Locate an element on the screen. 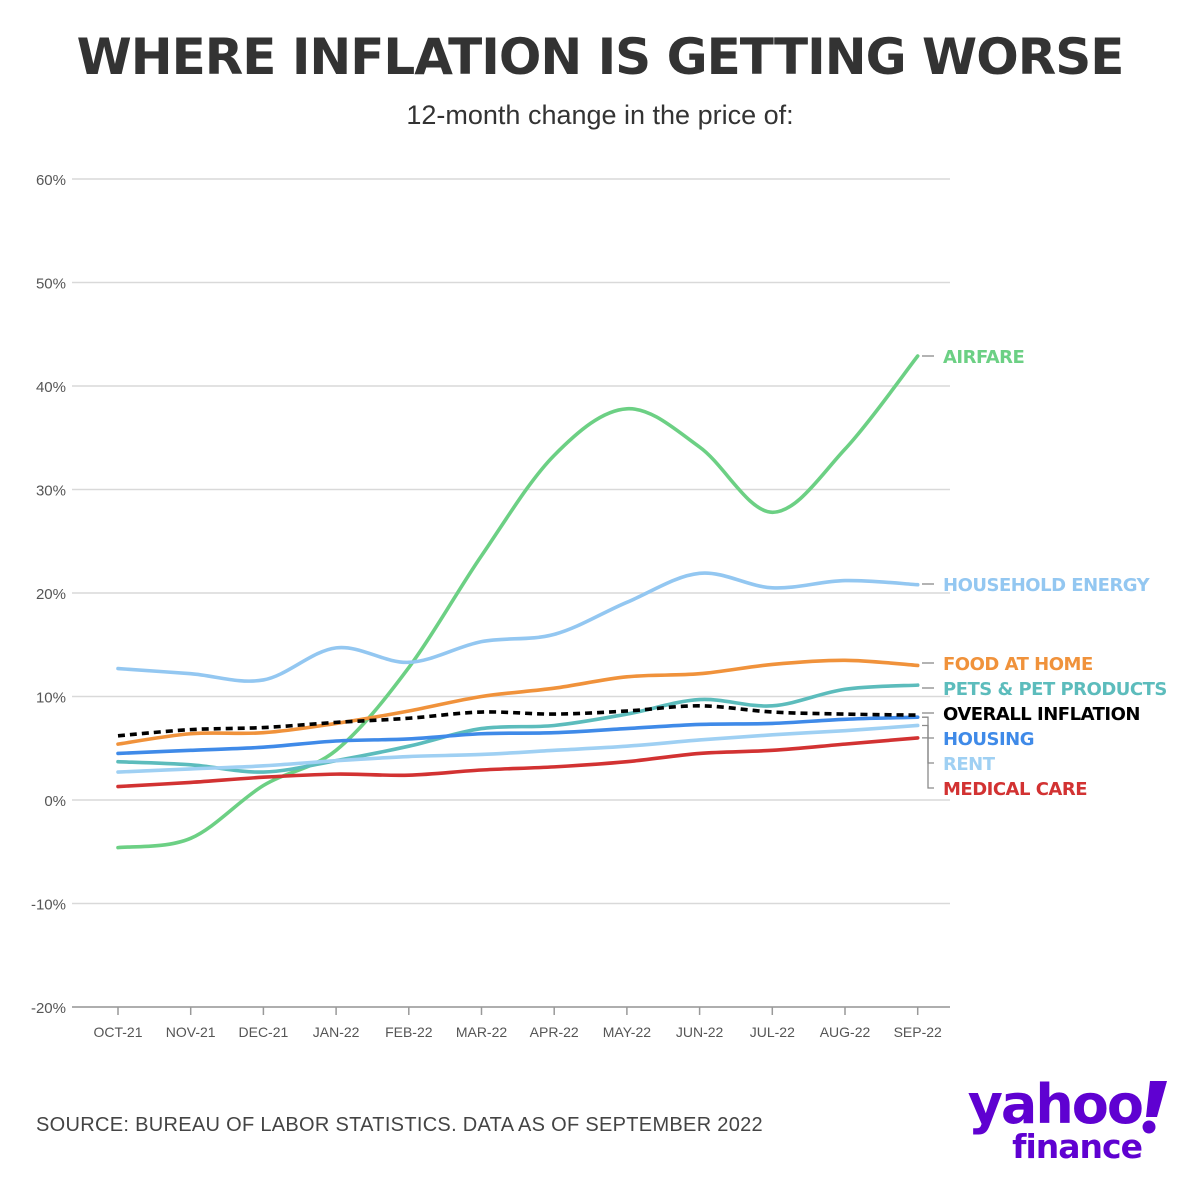 The height and width of the screenshot is (1200, 1200). series-line-pets-and-pet-products is located at coordinates (518, 728).